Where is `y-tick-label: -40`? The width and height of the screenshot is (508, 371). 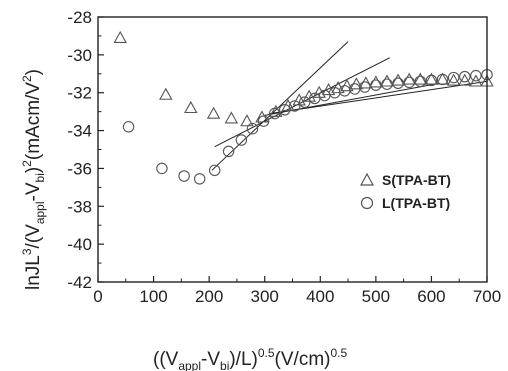
y-tick-label: -40 is located at coordinates (79, 244).